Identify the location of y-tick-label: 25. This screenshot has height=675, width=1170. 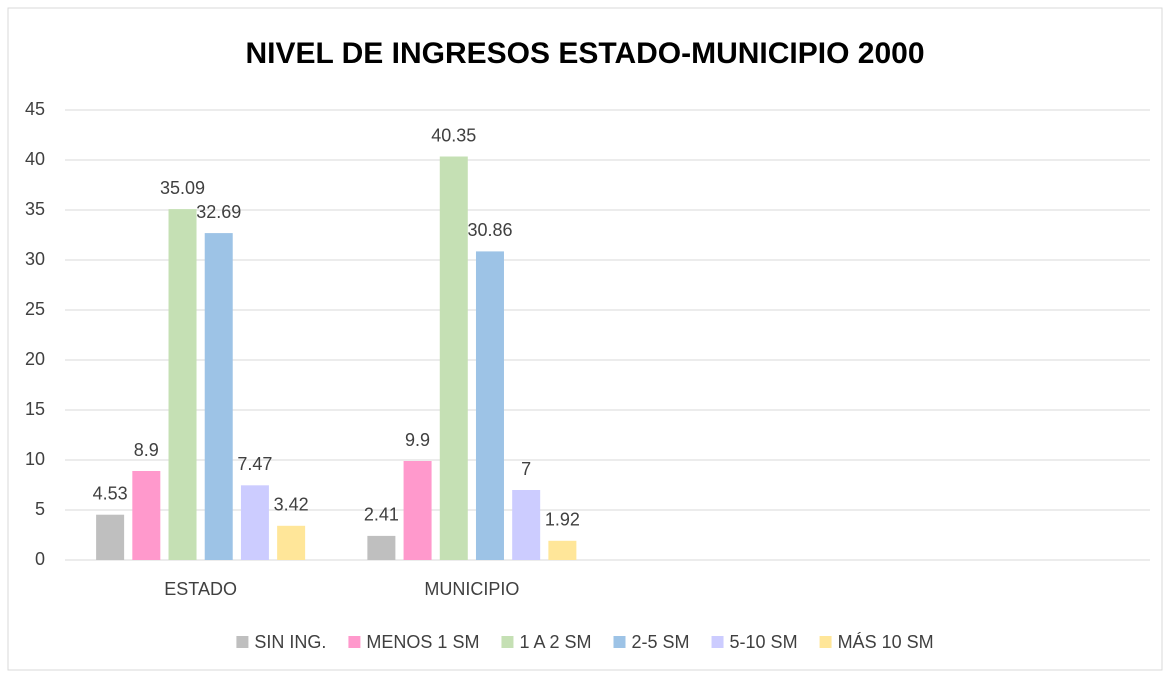
(35, 309).